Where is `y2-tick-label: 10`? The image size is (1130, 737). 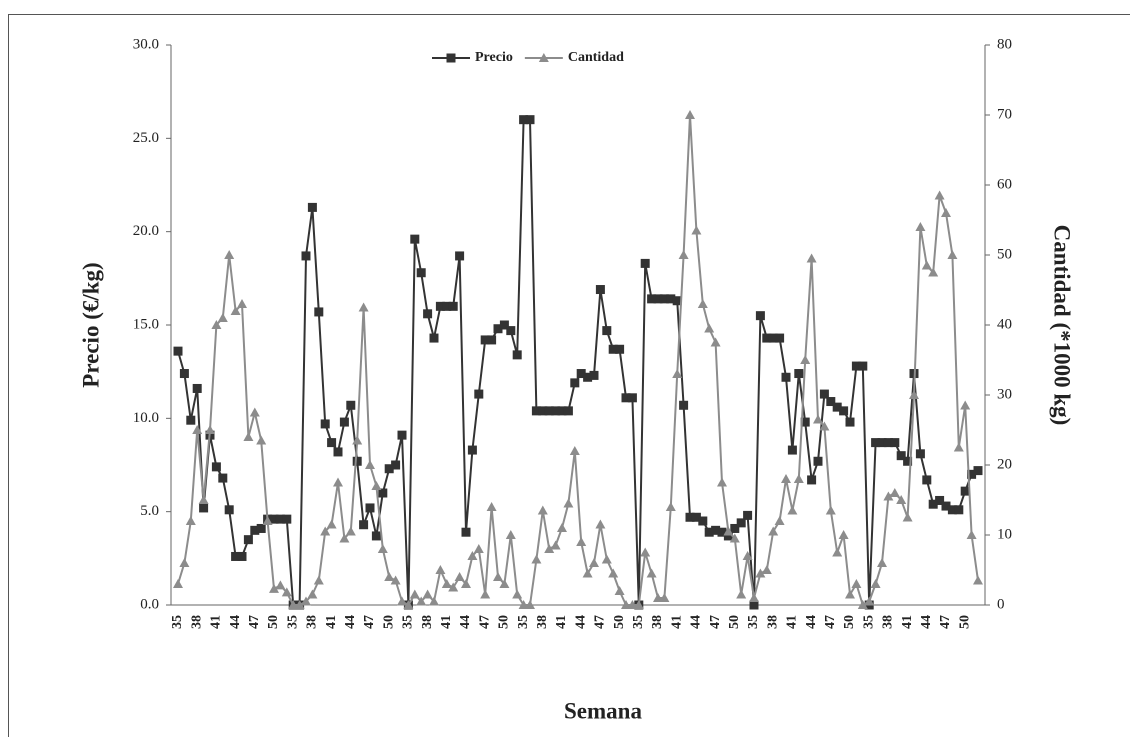
y2-tick-label: 10 is located at coordinates (1004, 534).